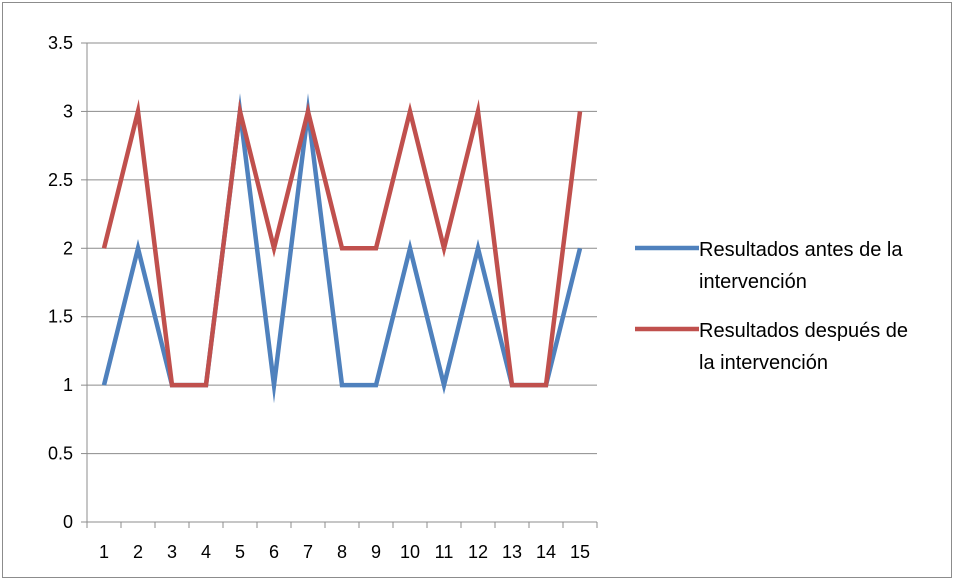  What do you see at coordinates (104, 552) in the screenshot?
I see `x-tick-label: 1` at bounding box center [104, 552].